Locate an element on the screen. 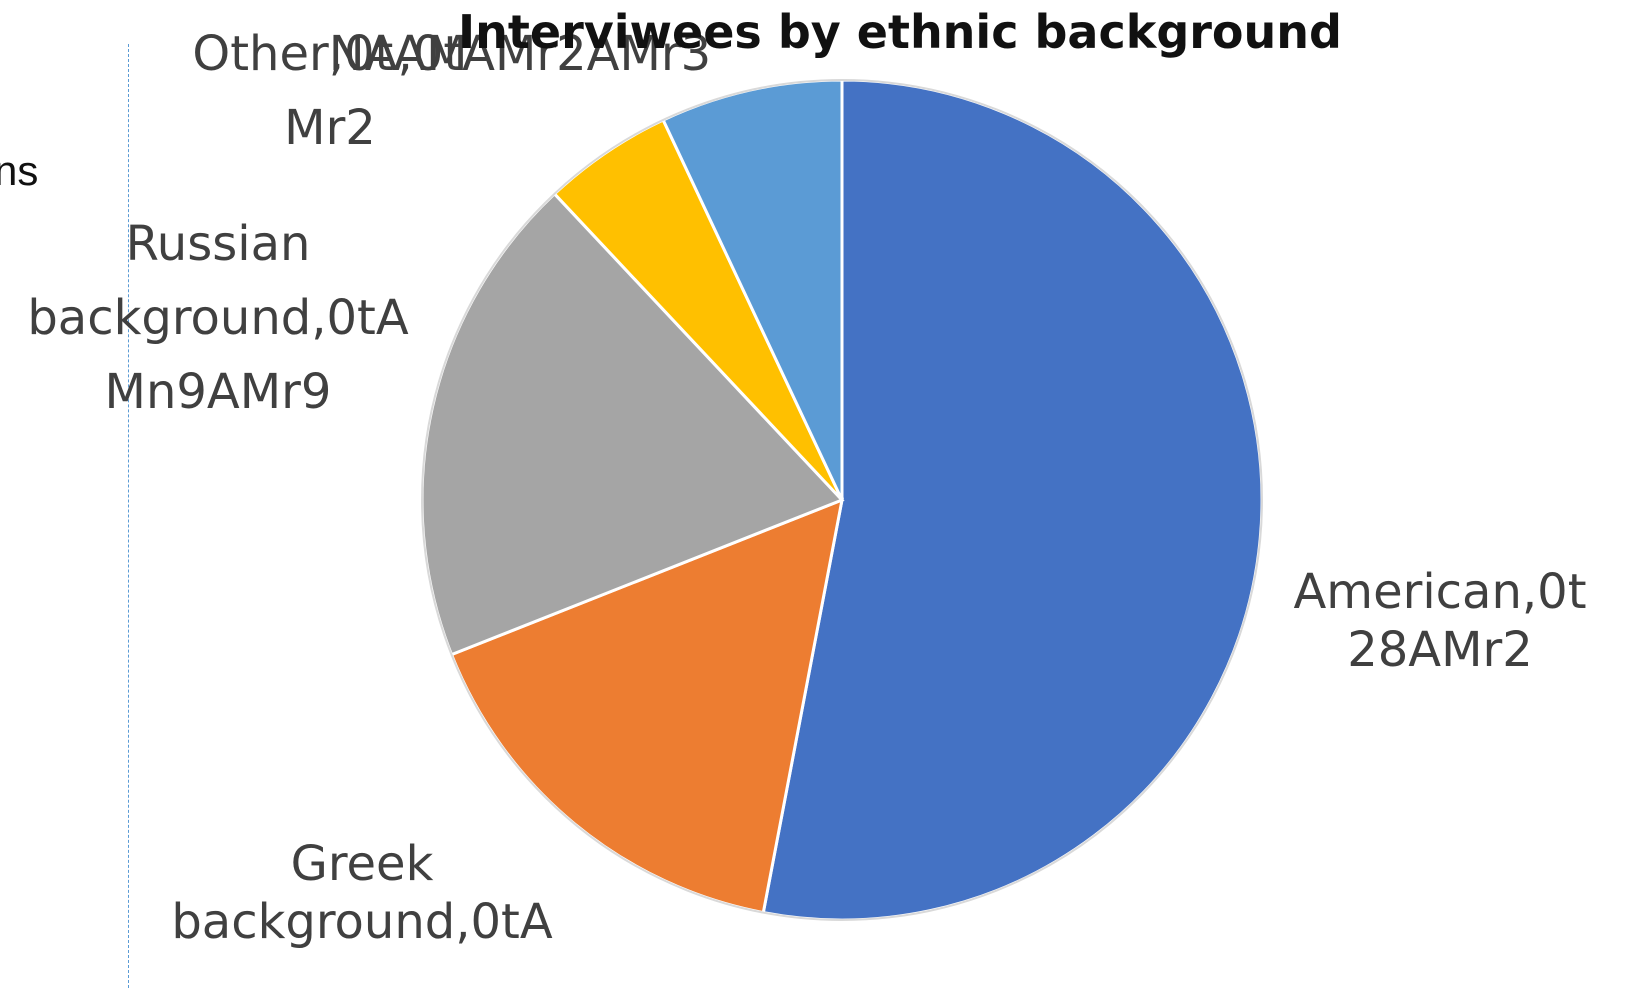 The image size is (1632, 988). slice-label-line: Other,0tAM is located at coordinates (329, 54).